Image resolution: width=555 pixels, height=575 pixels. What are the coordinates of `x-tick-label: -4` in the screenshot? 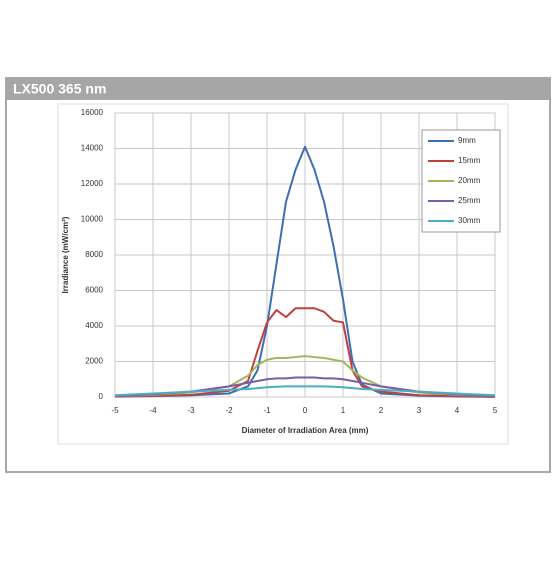 It's located at (153, 410).